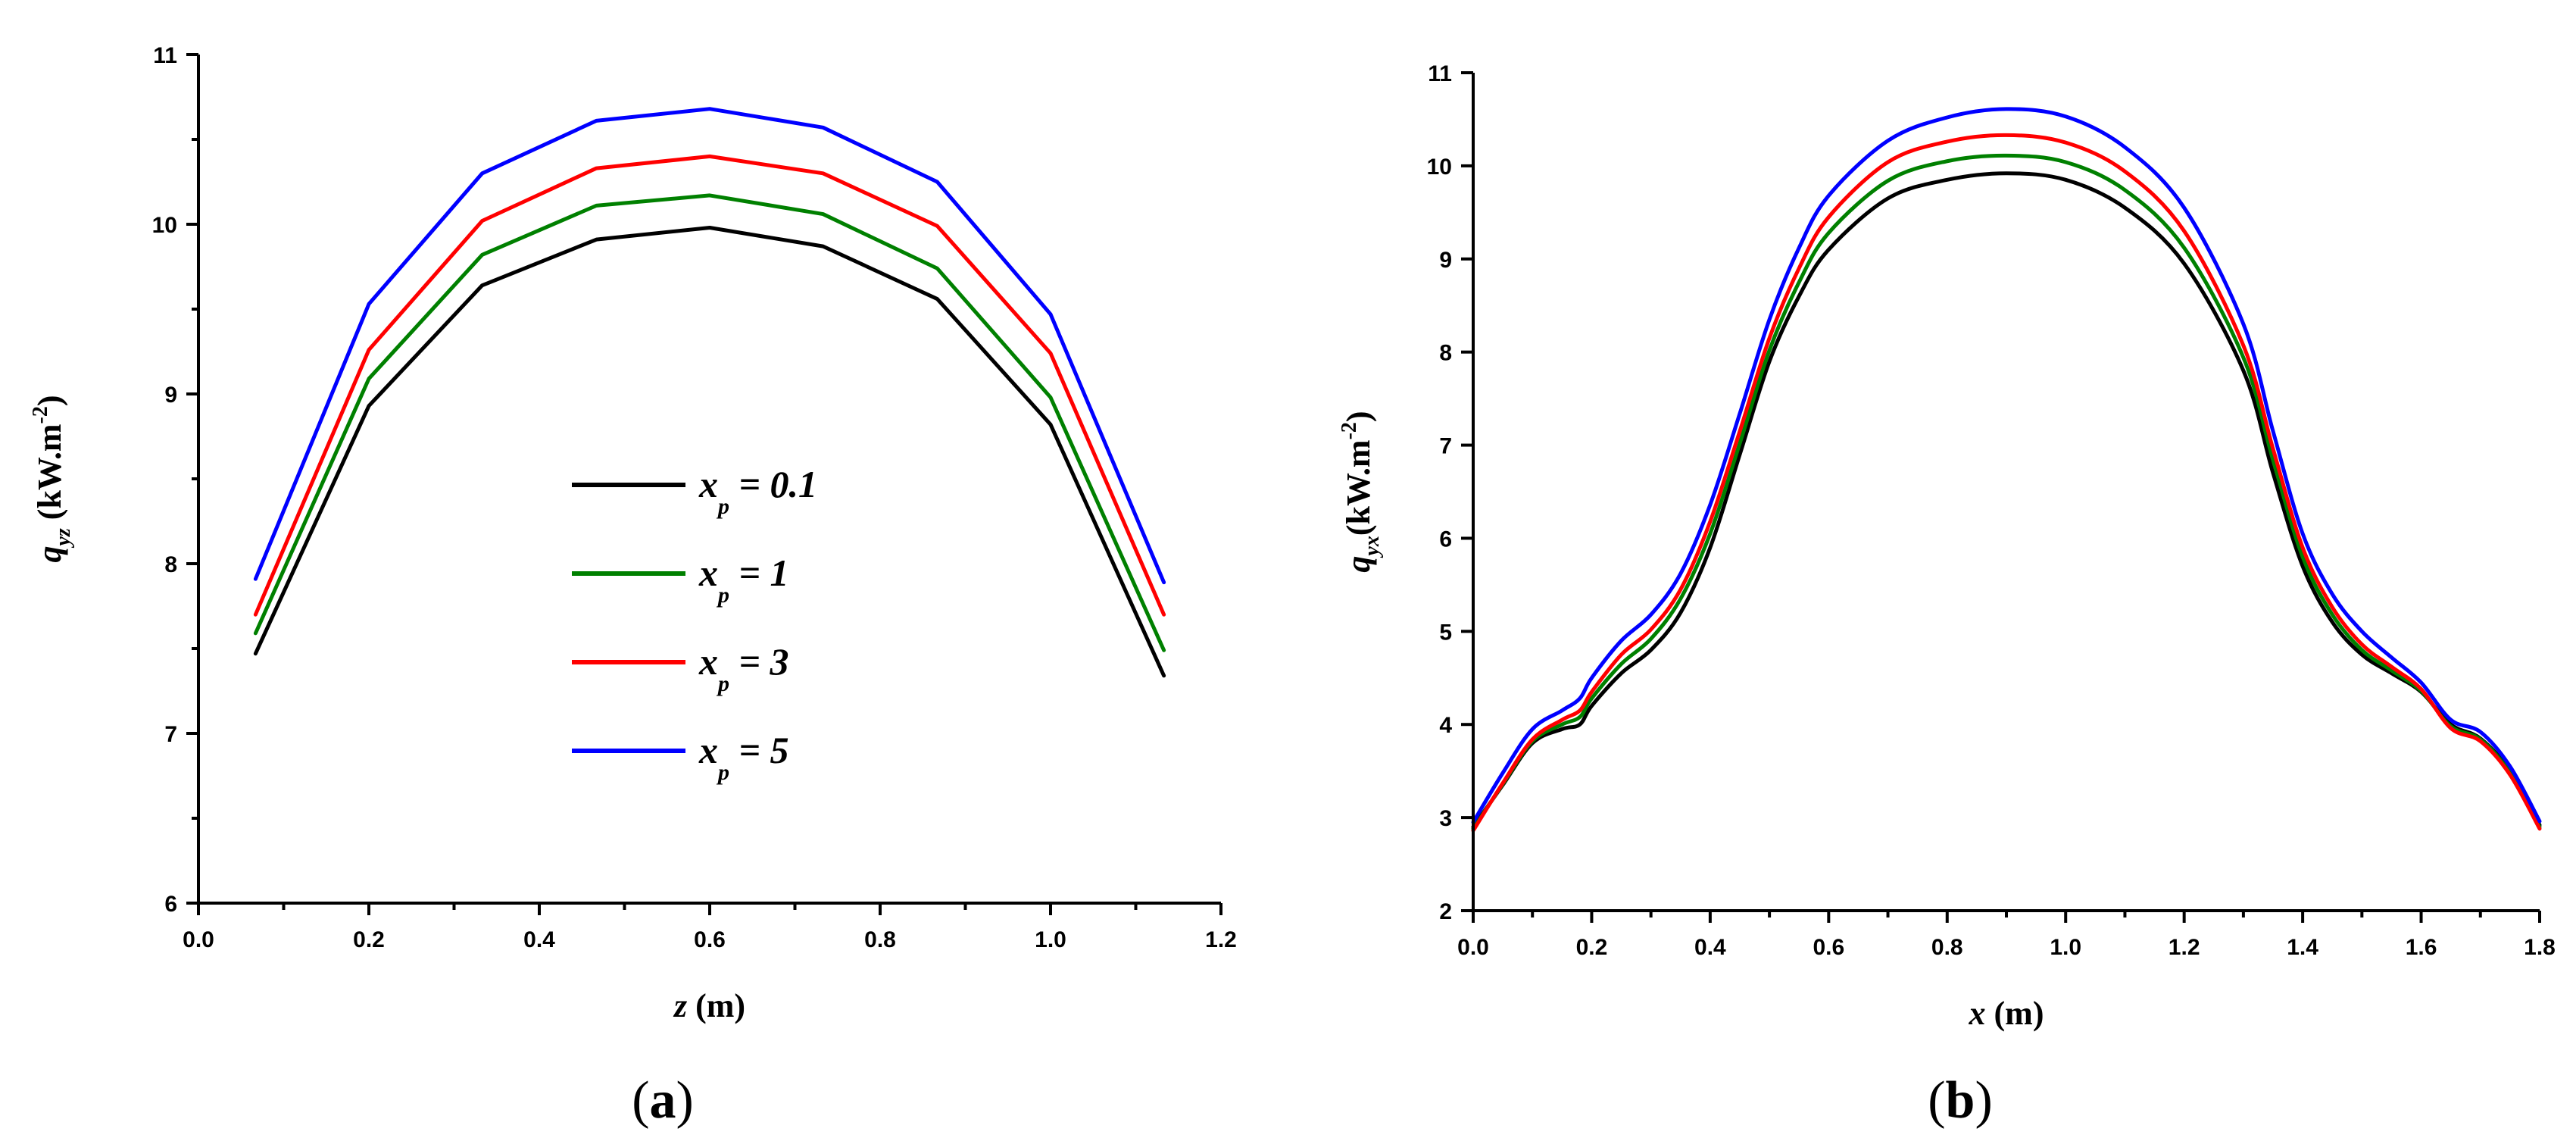 The width and height of the screenshot is (2576, 1141). I want to click on x-axis-title-unit-b: (m), so click(2015, 1013).